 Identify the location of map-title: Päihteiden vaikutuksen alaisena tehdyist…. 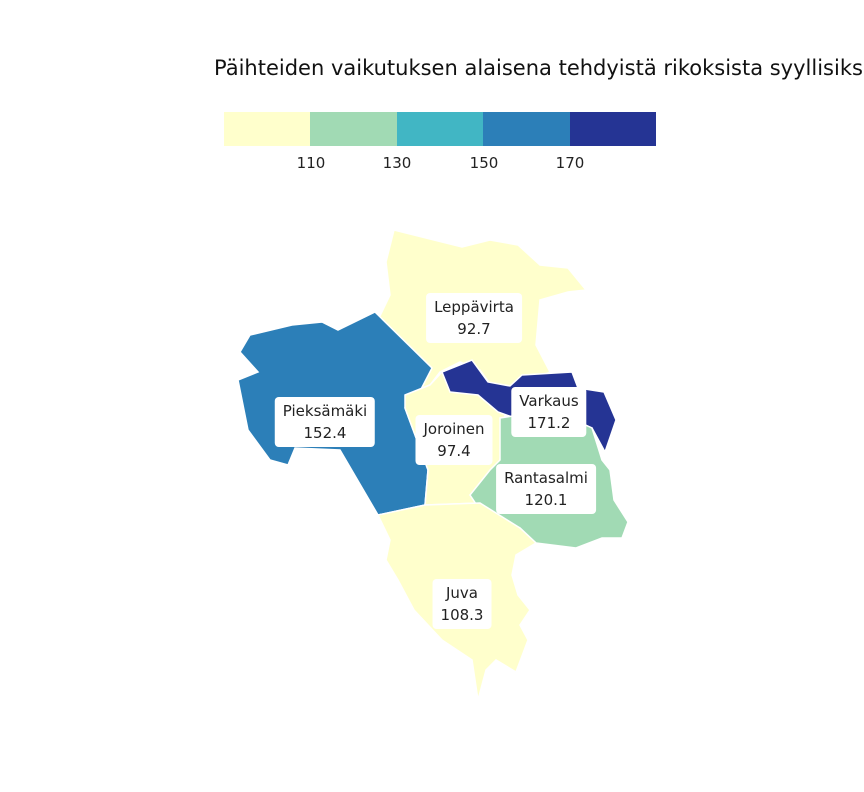
(539, 68).